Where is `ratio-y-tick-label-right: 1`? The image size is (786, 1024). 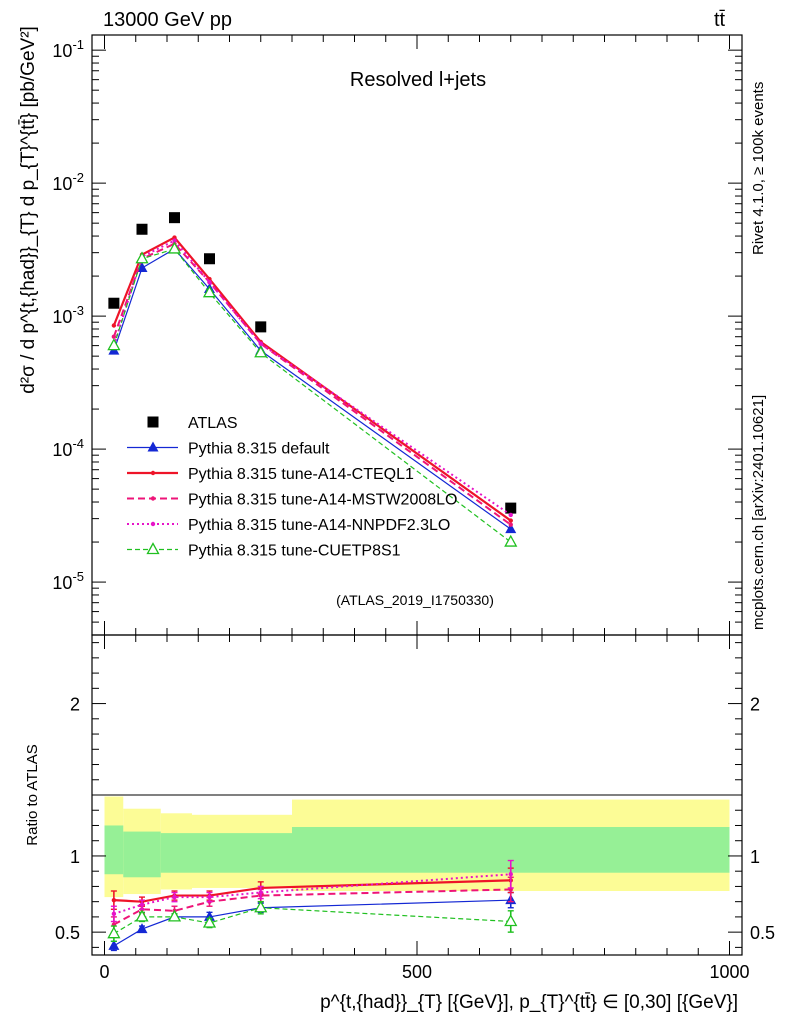
ratio-y-tick-label-right: 1 is located at coordinates (755, 857).